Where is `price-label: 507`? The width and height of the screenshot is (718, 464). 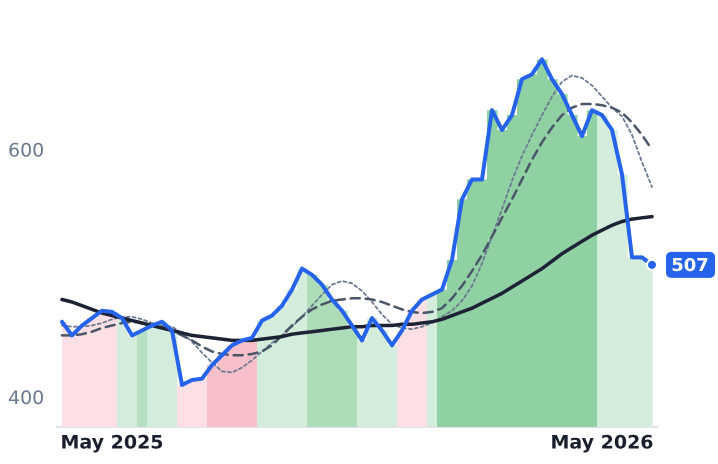 price-label: 507 is located at coordinates (690, 265).